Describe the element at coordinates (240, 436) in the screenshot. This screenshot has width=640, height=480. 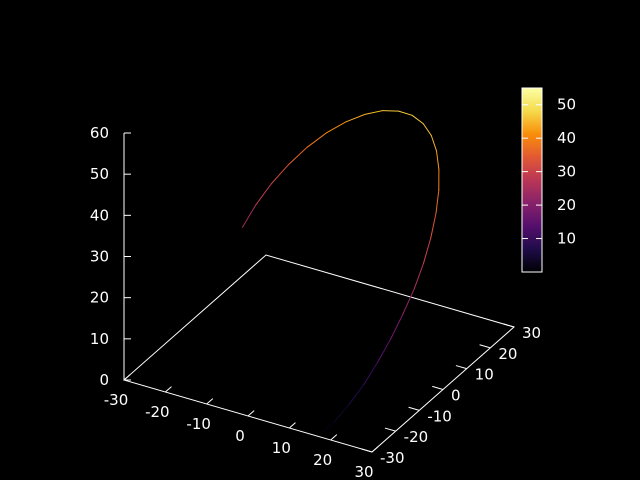
I see `x-tick-label: 0` at that location.